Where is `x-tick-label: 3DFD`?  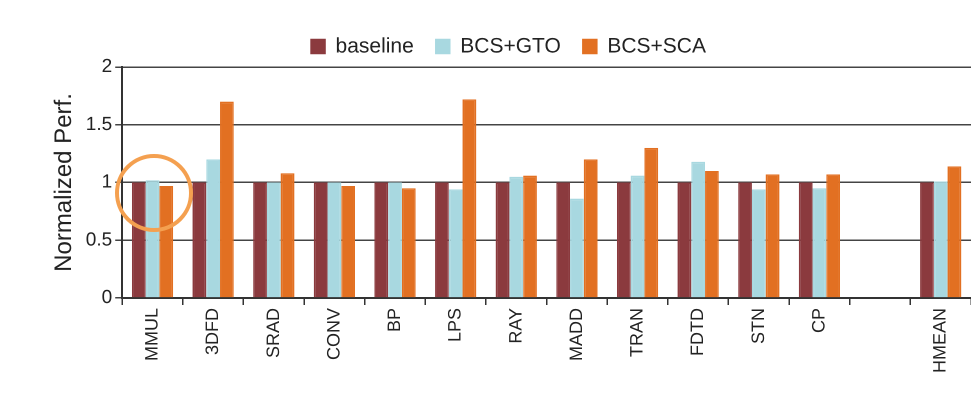
x-tick-label: 3DFD is located at coordinates (212, 332).